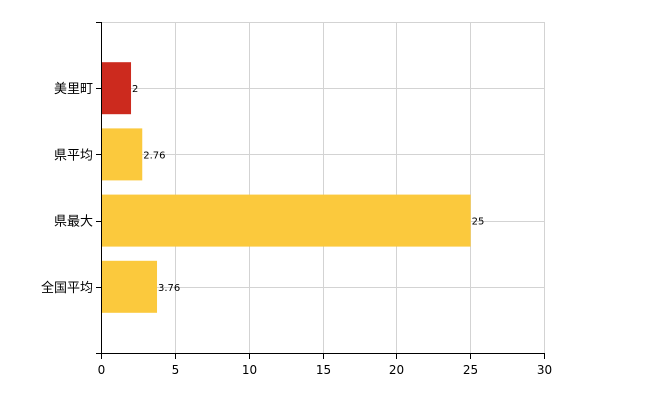  Describe the element at coordinates (478, 222) in the screenshot. I see `data-label: 25` at that location.